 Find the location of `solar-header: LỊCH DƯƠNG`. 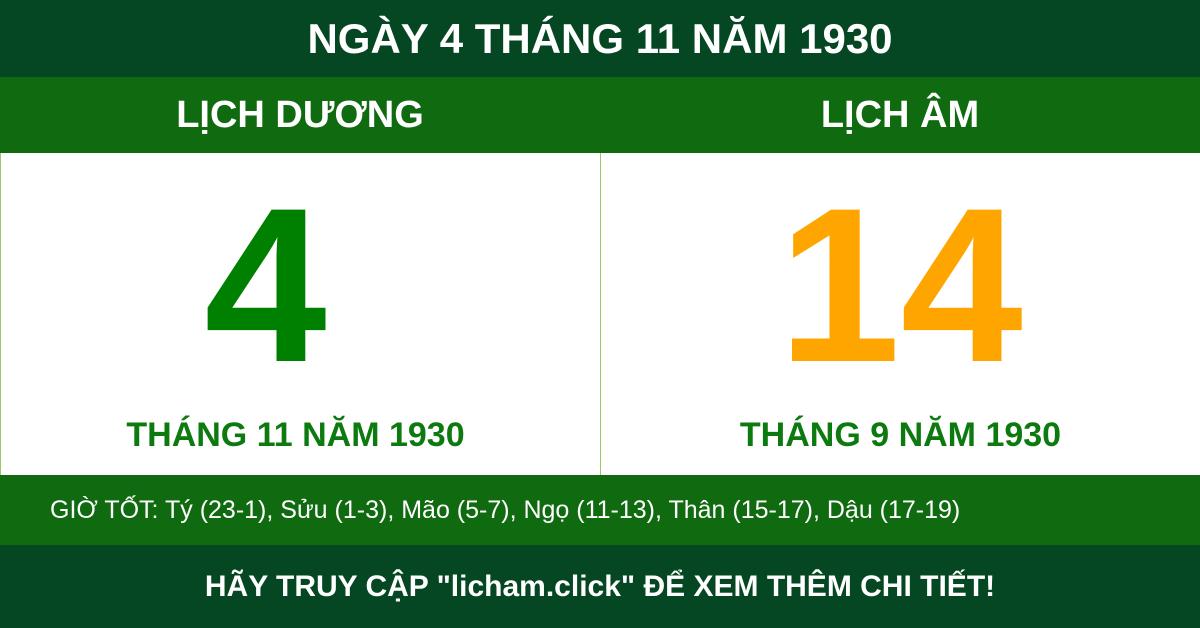

solar-header: LỊCH DƯƠNG is located at coordinates (300, 114).